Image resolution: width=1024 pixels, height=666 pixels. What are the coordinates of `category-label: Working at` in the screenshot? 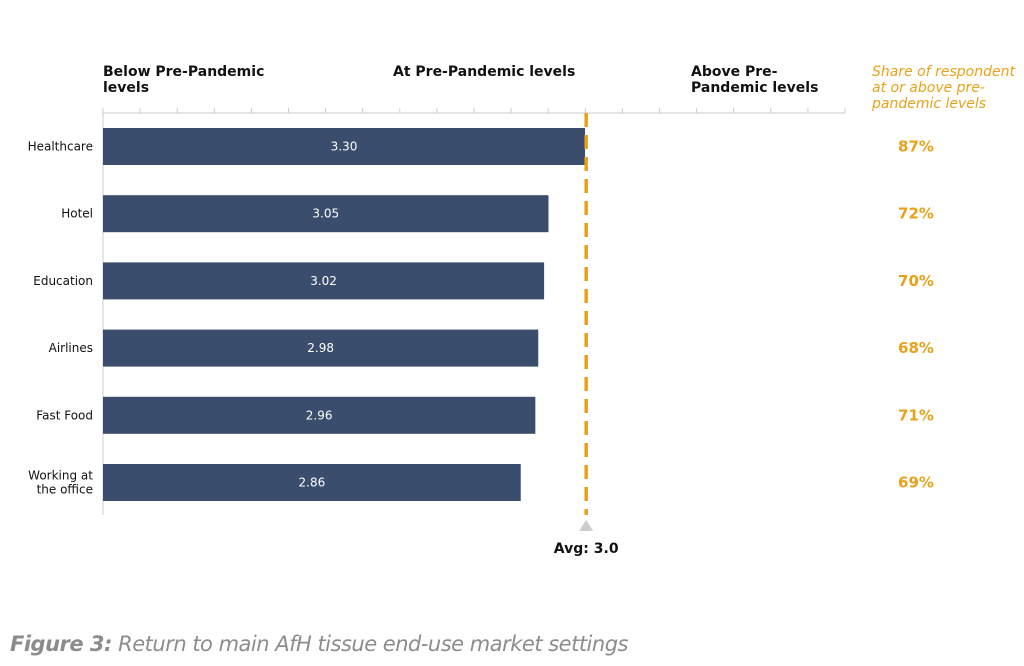 It's located at (60, 476).